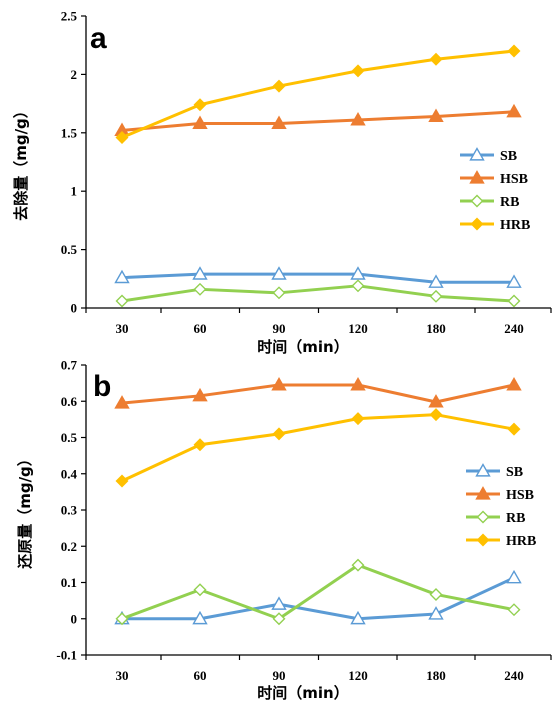 The height and width of the screenshot is (707, 552). I want to click on y-tick-label: 0.6, so click(69, 401).